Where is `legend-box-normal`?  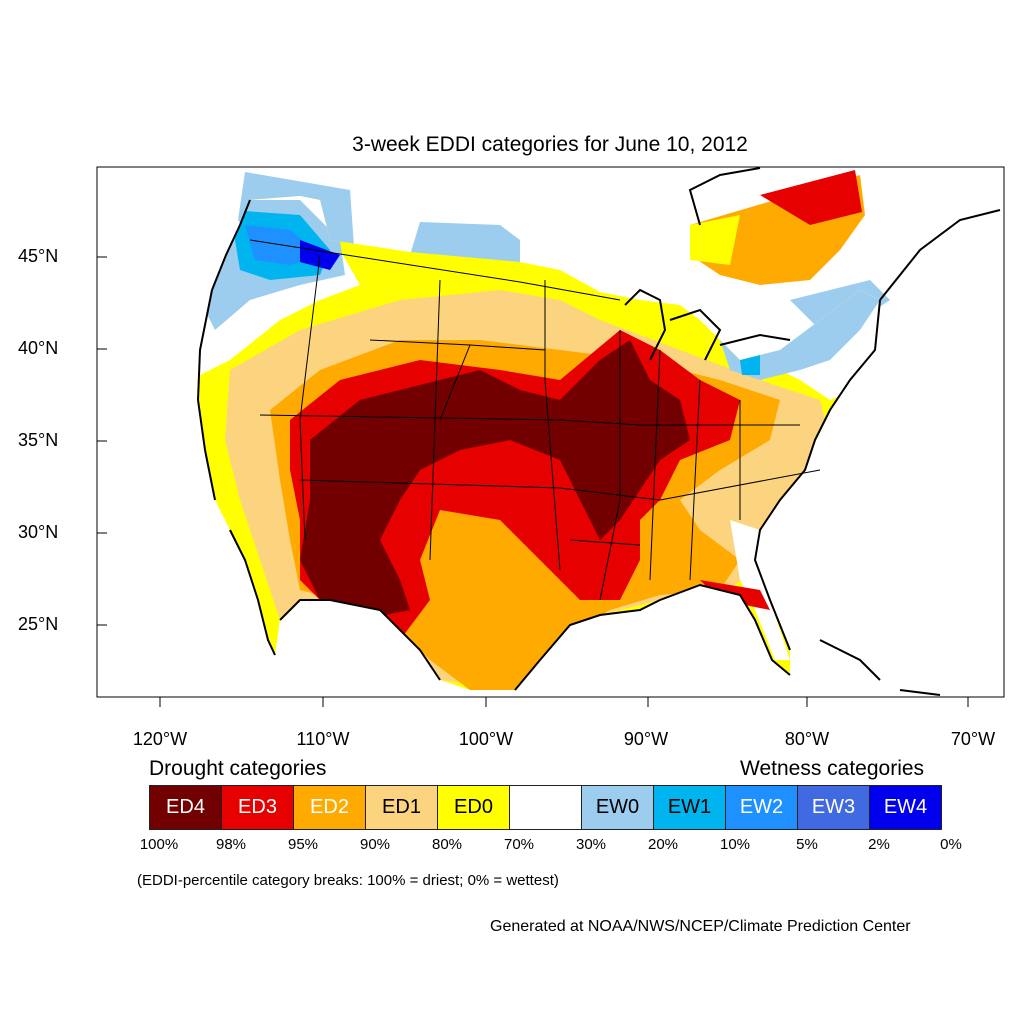
legend-box-normal is located at coordinates (545, 807).